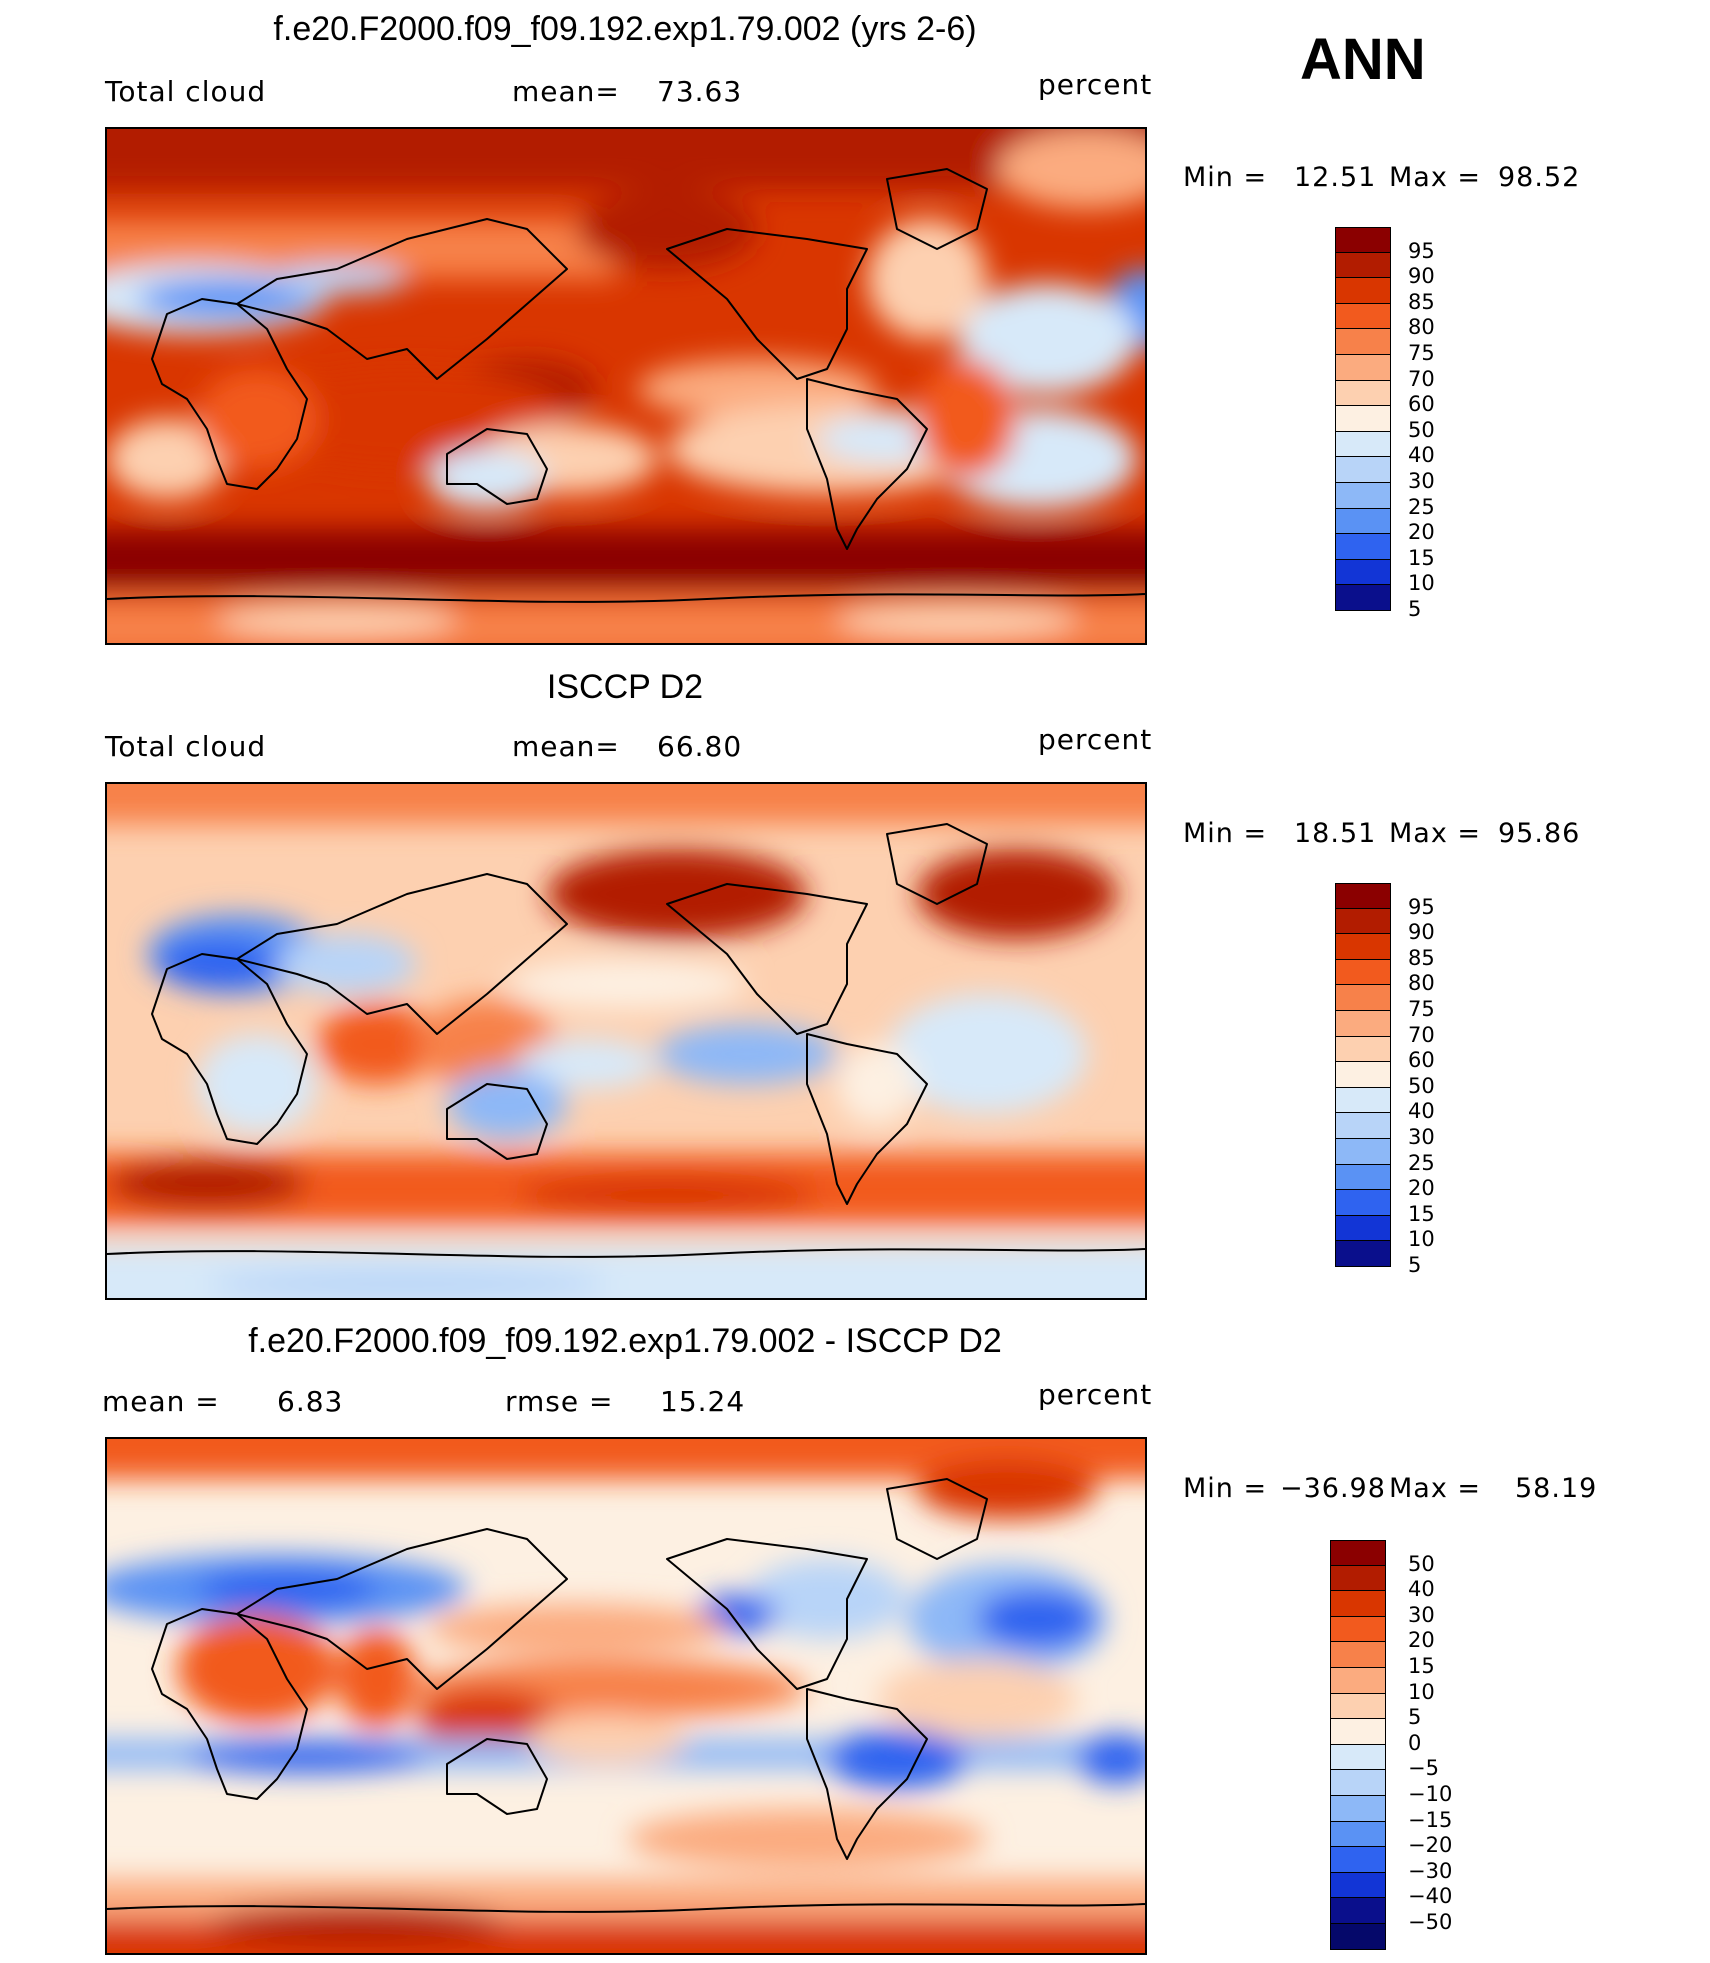  I want to click on panel-obs-variable-label: Total cloud, so click(186, 746).